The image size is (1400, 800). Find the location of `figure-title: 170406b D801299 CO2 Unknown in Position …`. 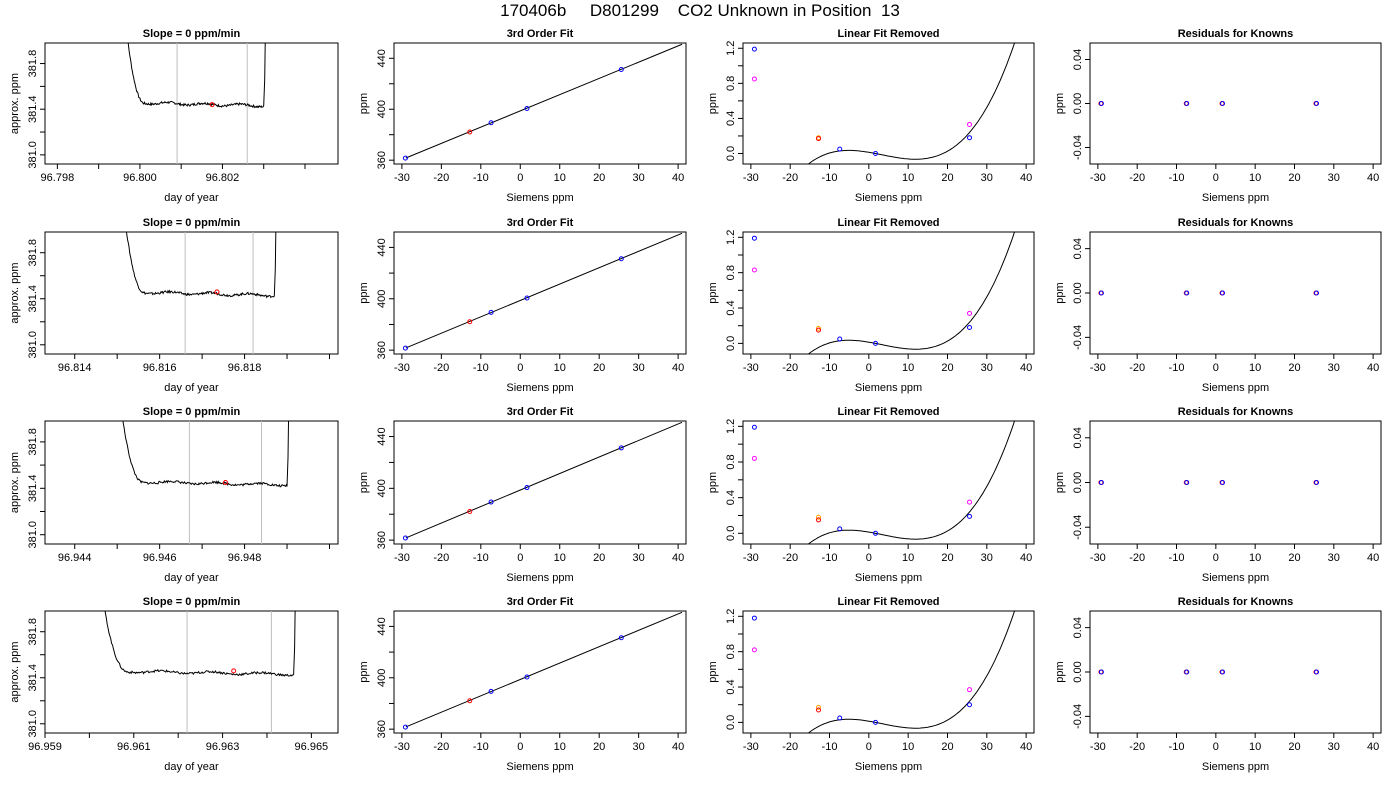

figure-title: 170406b D801299 CO2 Unknown in Position … is located at coordinates (700, 10).